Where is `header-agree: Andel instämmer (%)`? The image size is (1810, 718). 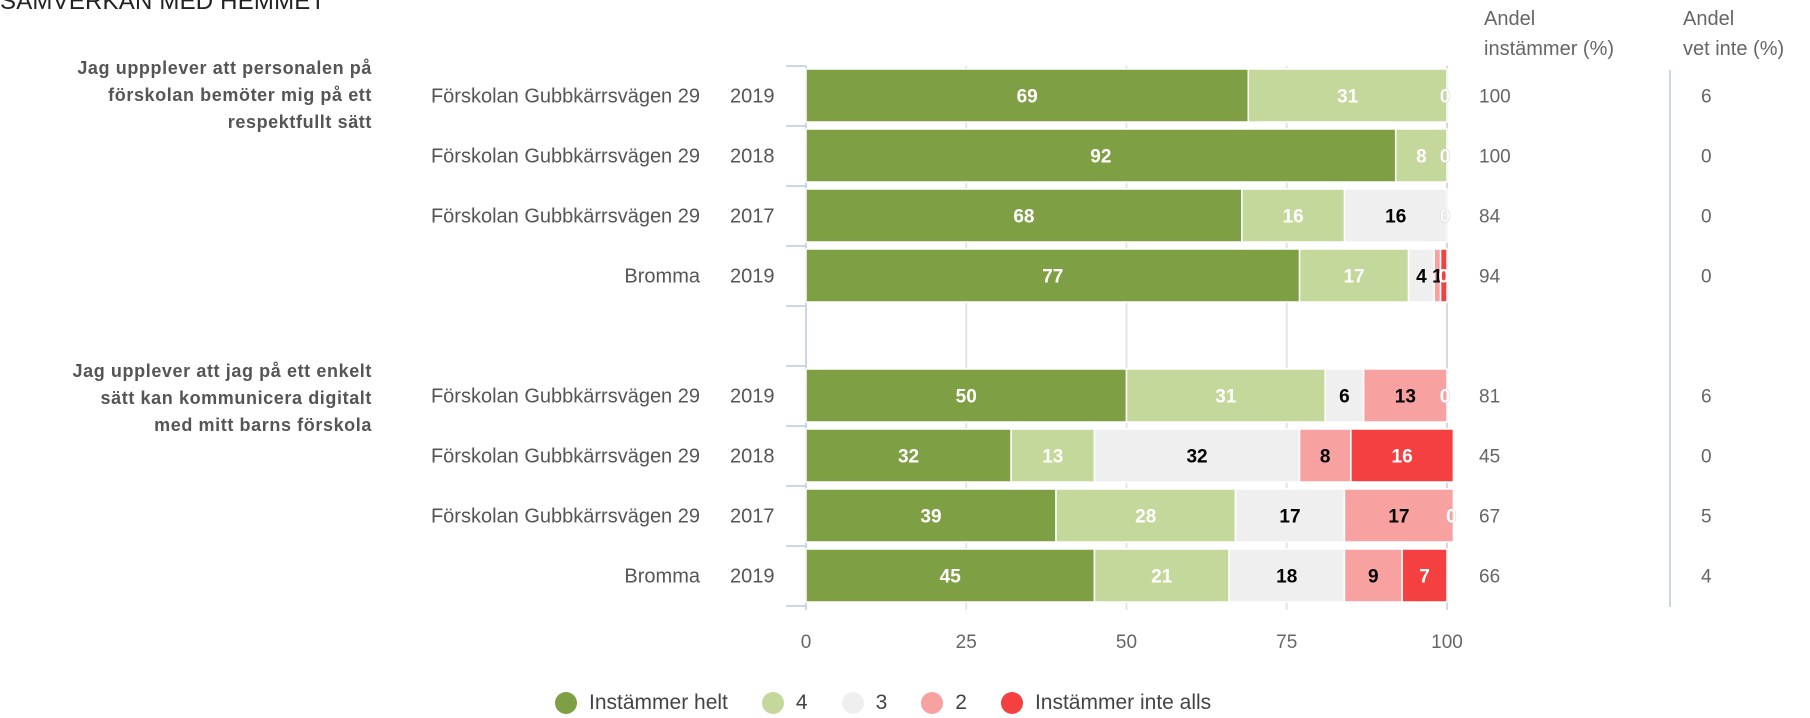 header-agree: Andel instämmer (%) is located at coordinates (1549, 34).